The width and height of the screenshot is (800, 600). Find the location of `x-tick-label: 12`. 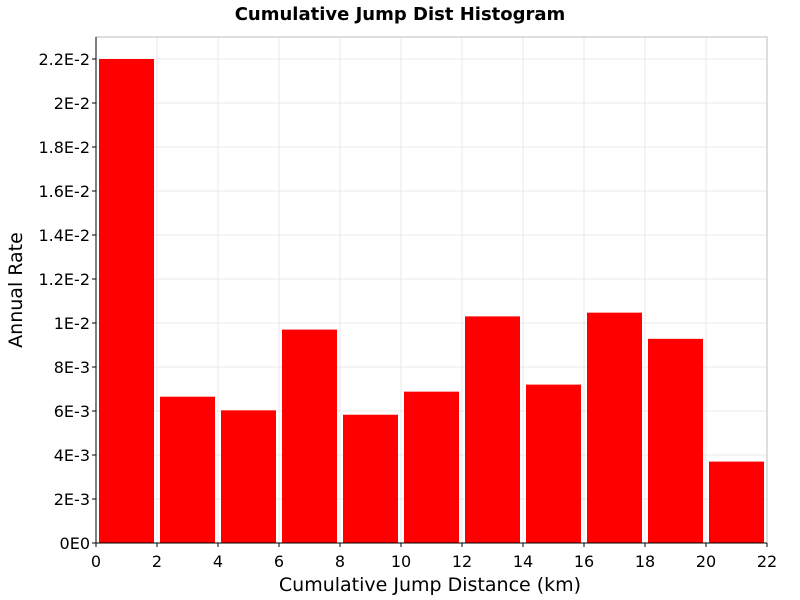

x-tick-label: 12 is located at coordinates (462, 561).